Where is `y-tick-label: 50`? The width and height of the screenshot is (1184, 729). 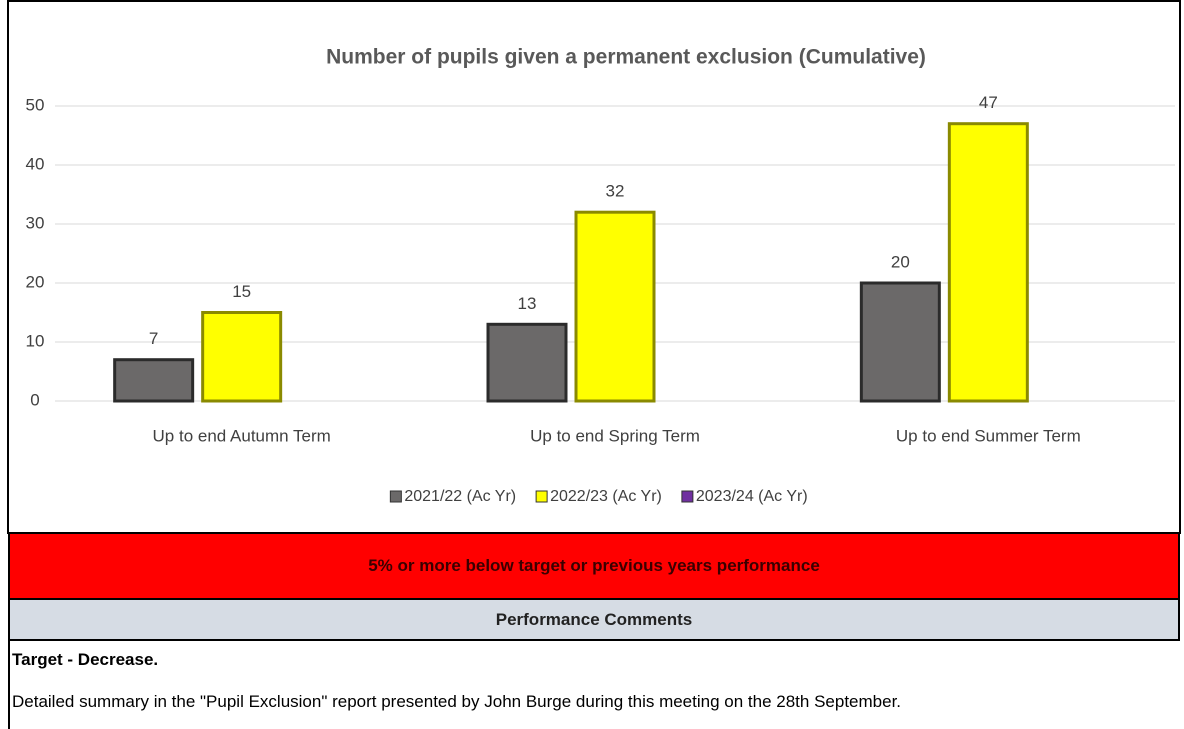 y-tick-label: 50 is located at coordinates (35, 104).